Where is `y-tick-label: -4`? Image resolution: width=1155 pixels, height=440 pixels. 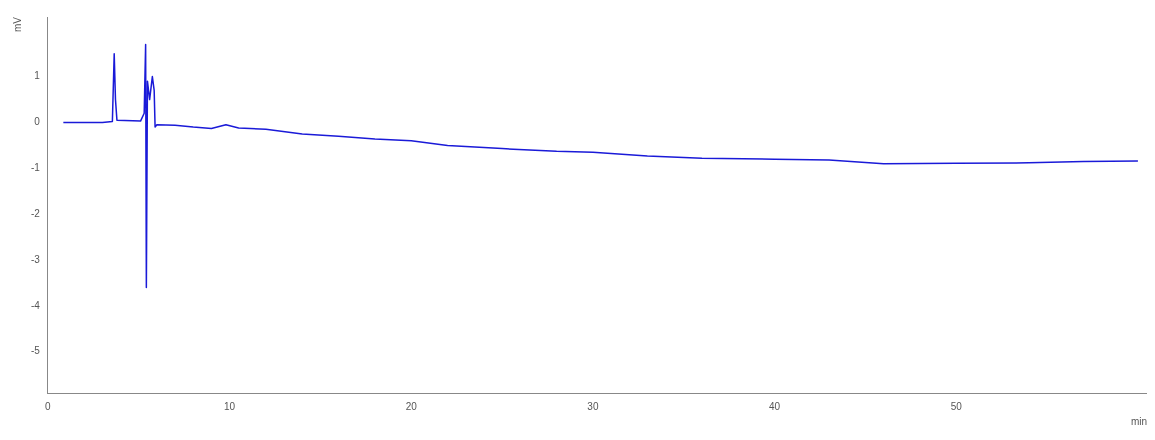
y-tick-label: -4 is located at coordinates (35, 305).